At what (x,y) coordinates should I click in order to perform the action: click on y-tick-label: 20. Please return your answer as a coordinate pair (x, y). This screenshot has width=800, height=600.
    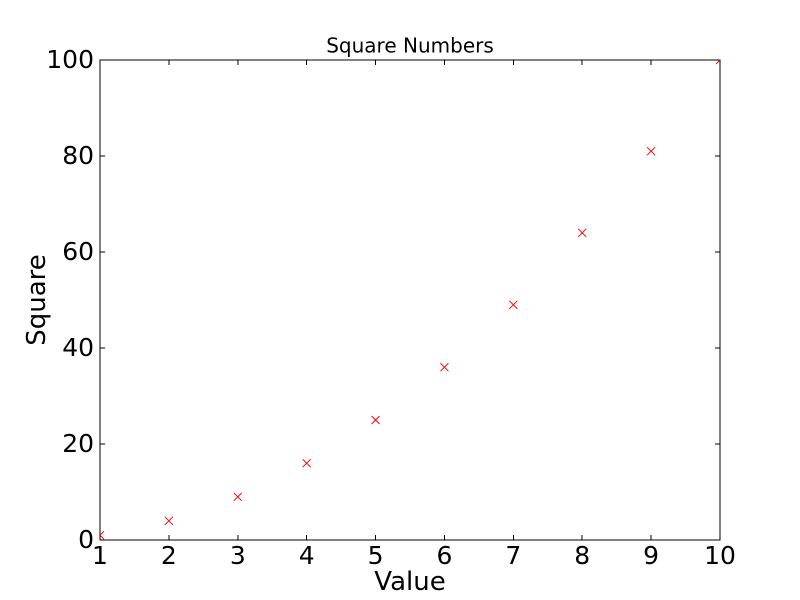
    Looking at the image, I should click on (78, 443).